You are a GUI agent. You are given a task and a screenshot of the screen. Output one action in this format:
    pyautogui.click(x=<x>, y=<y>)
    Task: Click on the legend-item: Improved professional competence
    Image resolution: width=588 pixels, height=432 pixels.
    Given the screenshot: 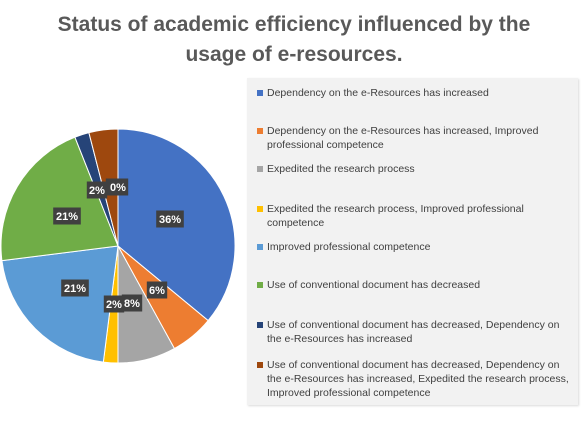 What is the action you would take?
    pyautogui.click(x=413, y=247)
    